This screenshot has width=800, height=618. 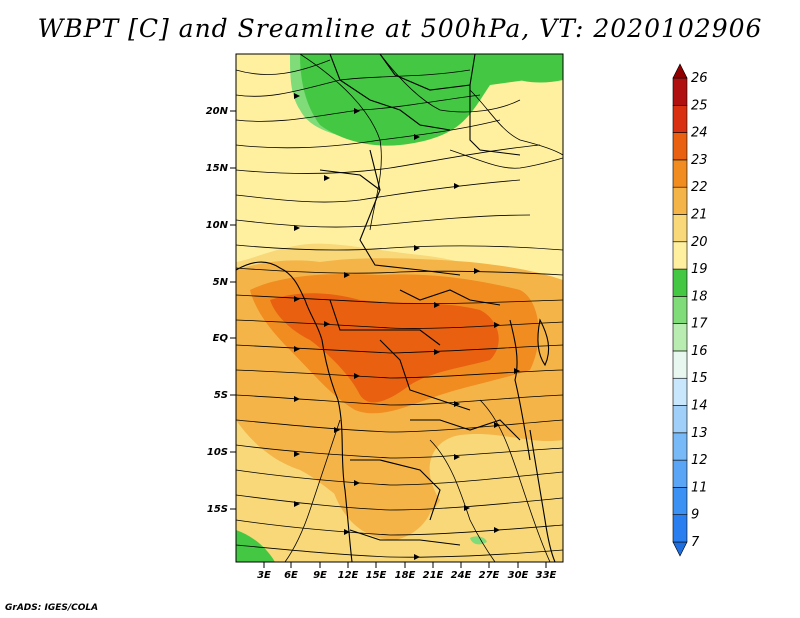 What do you see at coordinates (221, 310) in the screenshot?
I see `latitude-axis: 20N 15N 10N 5N EQ 5S 10S 15S` at bounding box center [221, 310].